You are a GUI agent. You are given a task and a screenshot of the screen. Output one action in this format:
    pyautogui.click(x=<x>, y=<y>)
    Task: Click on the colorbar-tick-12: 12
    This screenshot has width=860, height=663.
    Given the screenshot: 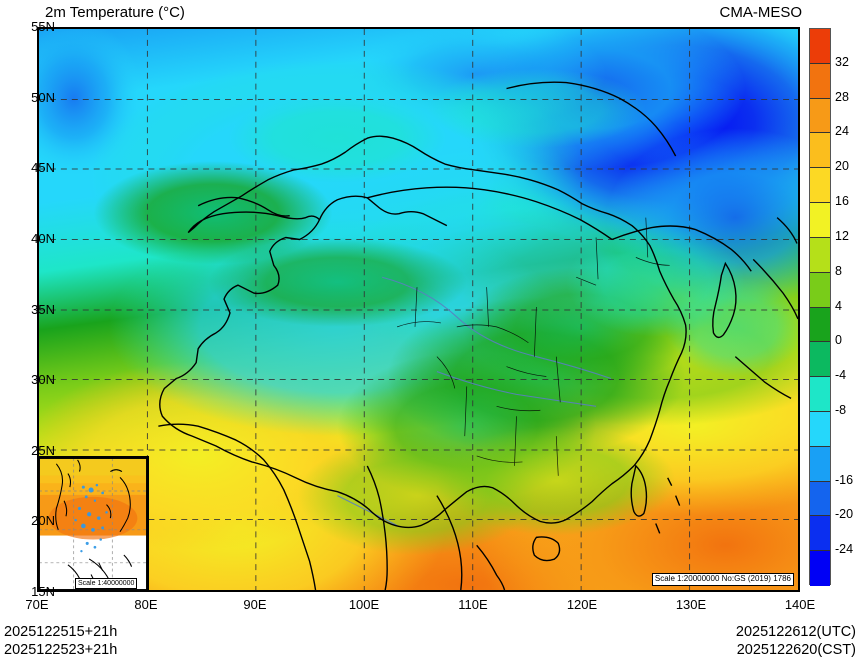 What is the action you would take?
    pyautogui.click(x=842, y=235)
    